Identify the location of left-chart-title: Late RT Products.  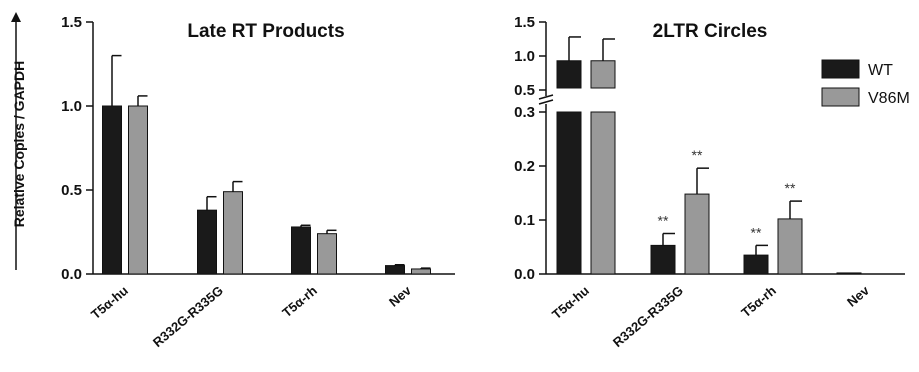
(265, 31).